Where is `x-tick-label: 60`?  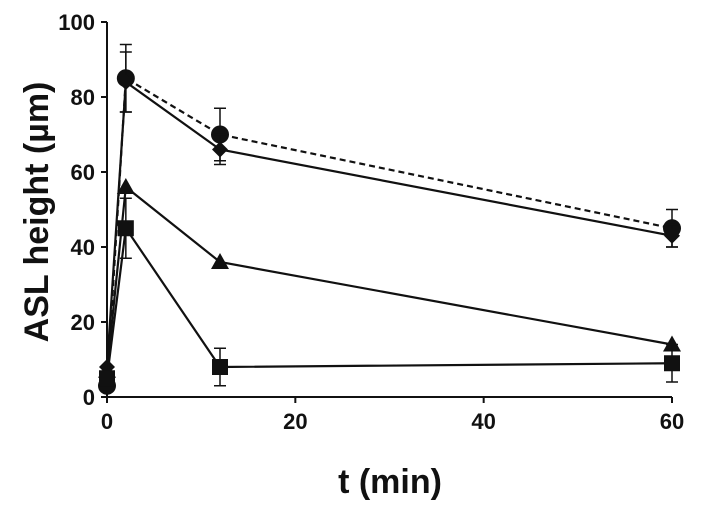
x-tick-label: 60 is located at coordinates (672, 421).